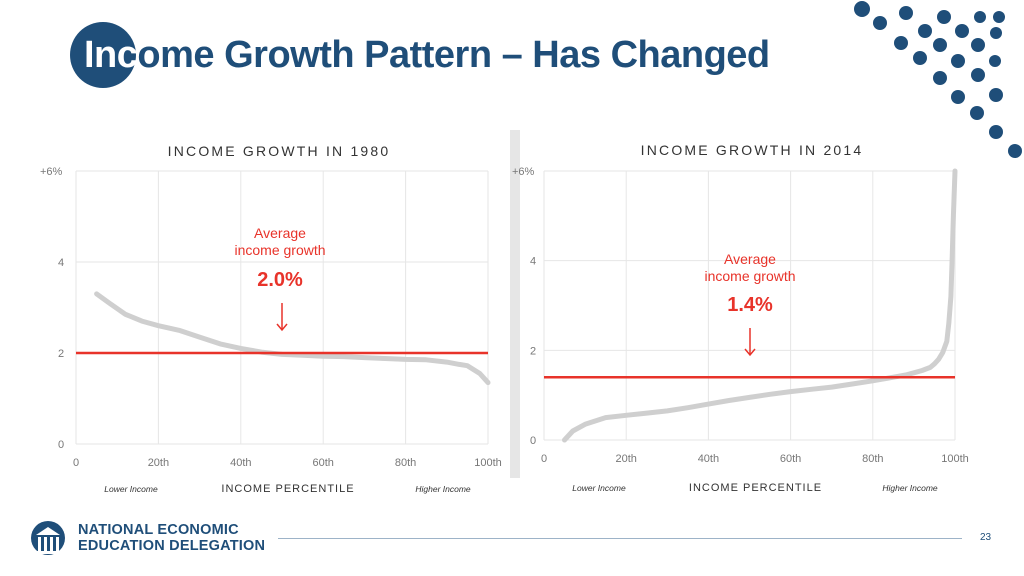 The image size is (1024, 576). Describe the element at coordinates (158, 530) in the screenshot. I see `logo-line-1: NATIONAL ECONOMIC` at that location.